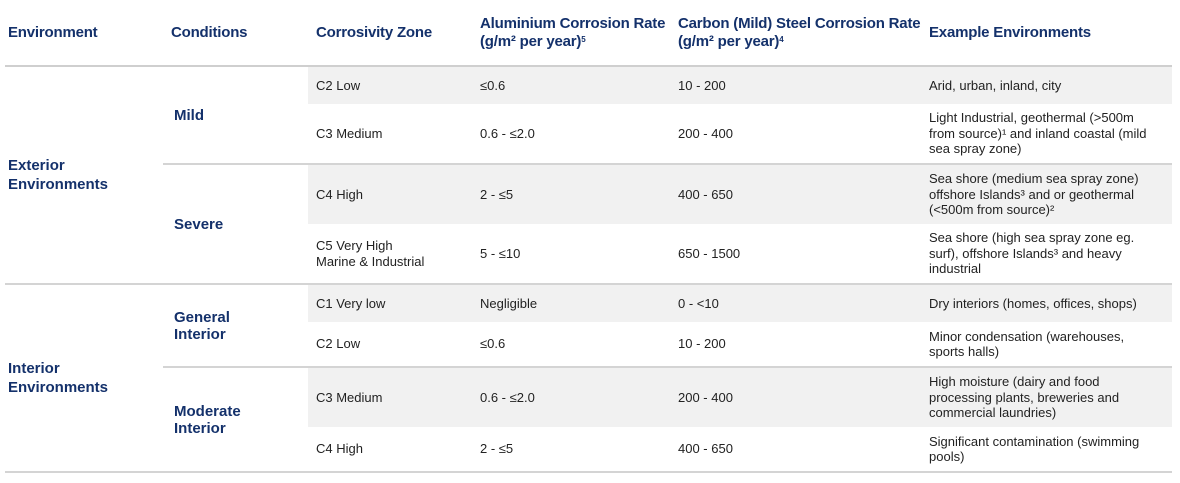  I want to click on footnote-ref: 4, so click(781, 39).